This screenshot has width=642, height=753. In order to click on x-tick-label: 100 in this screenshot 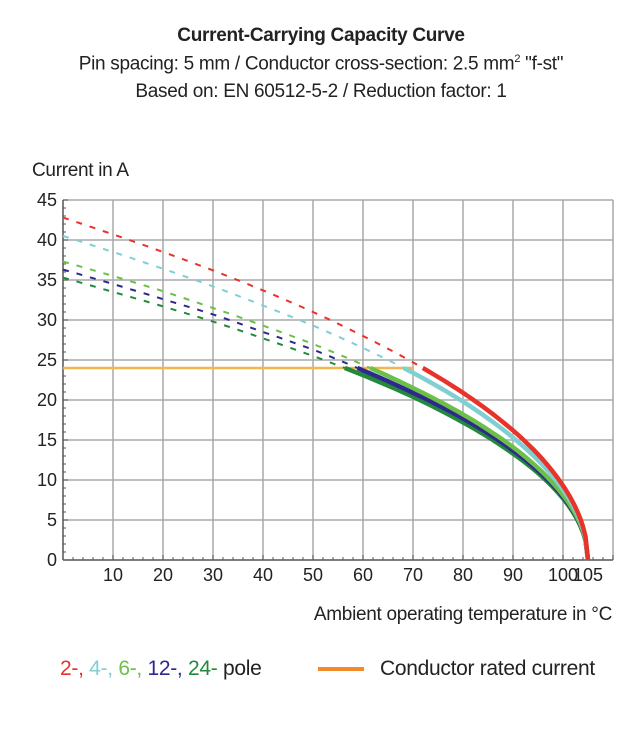, I will do `click(563, 575)`.